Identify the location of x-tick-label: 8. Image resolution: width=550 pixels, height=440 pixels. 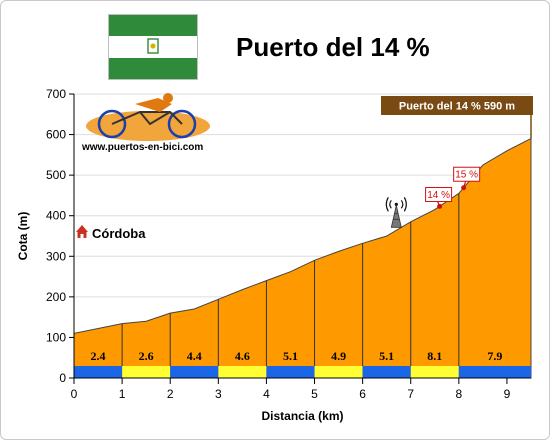
(458, 394).